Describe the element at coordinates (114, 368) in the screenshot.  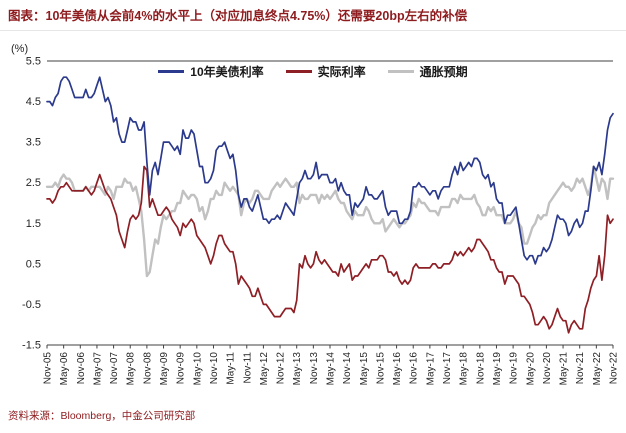
I see `x-tick-label: Nov-07` at that location.